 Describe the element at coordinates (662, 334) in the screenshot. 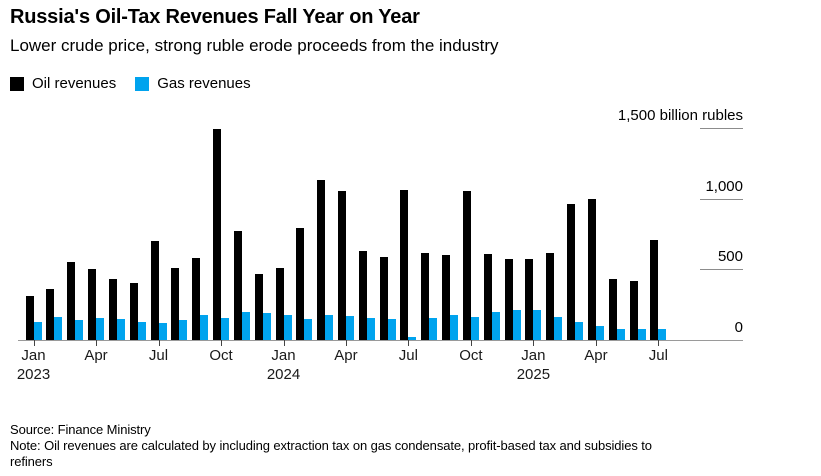

I see `gas-bar-jul-2025` at that location.